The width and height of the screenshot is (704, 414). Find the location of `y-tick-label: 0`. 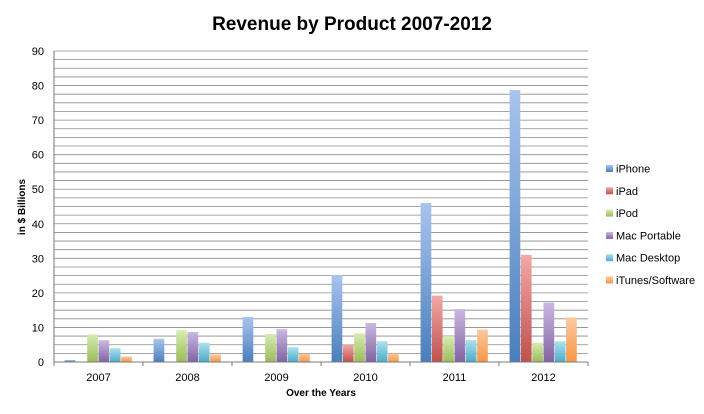

y-tick-label: 0 is located at coordinates (41, 363).